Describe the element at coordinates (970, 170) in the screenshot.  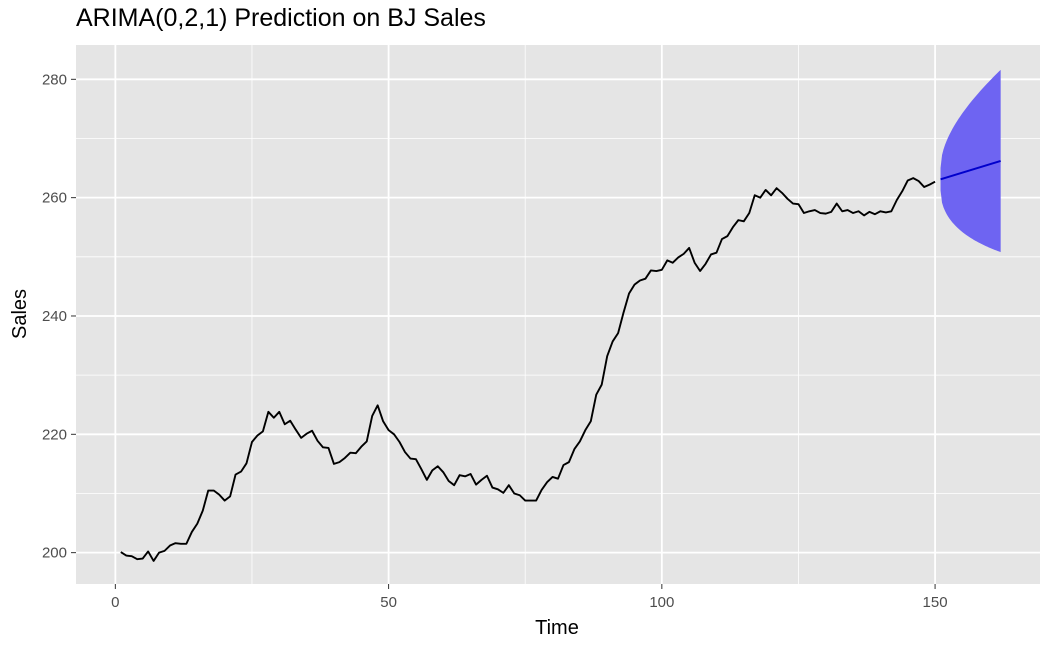
I see `forecast-line` at that location.